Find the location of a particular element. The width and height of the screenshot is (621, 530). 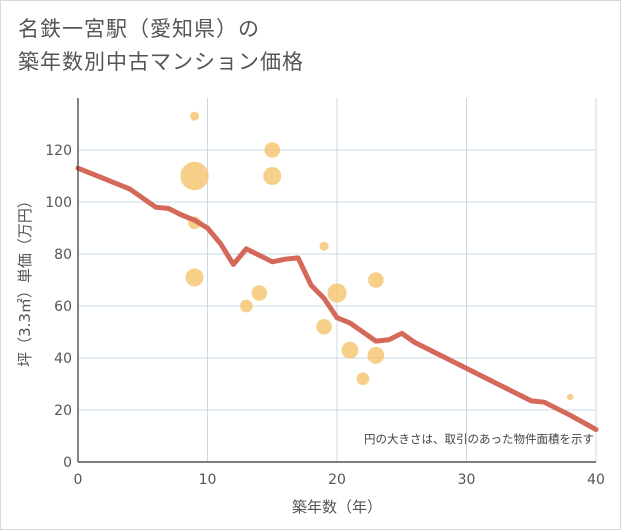

y-tick-label: 40 is located at coordinates (63, 359).